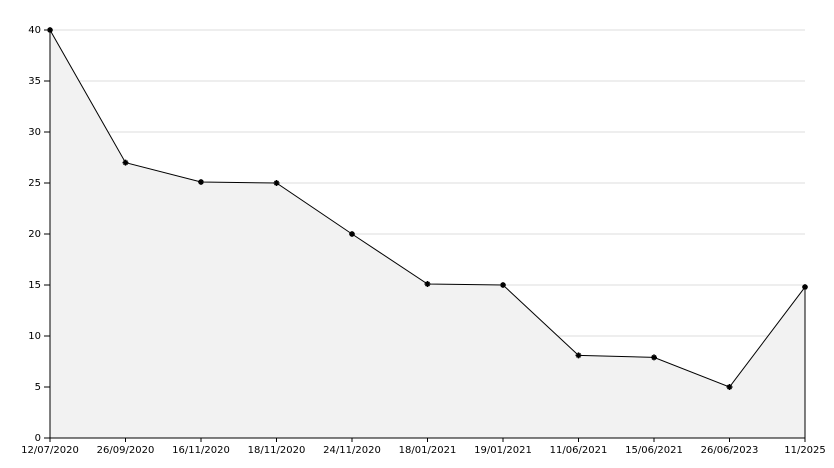 Image resolution: width=834 pixels, height=468 pixels. What do you see at coordinates (805, 450) in the screenshot?
I see `x-tick-label: 11/2025` at bounding box center [805, 450].